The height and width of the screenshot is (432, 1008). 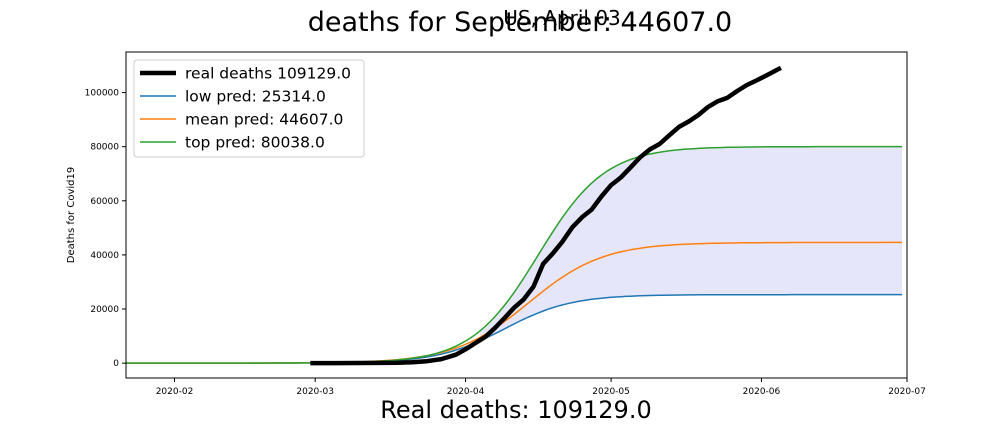 I want to click on y-tick-label: 20000, so click(x=104, y=310).